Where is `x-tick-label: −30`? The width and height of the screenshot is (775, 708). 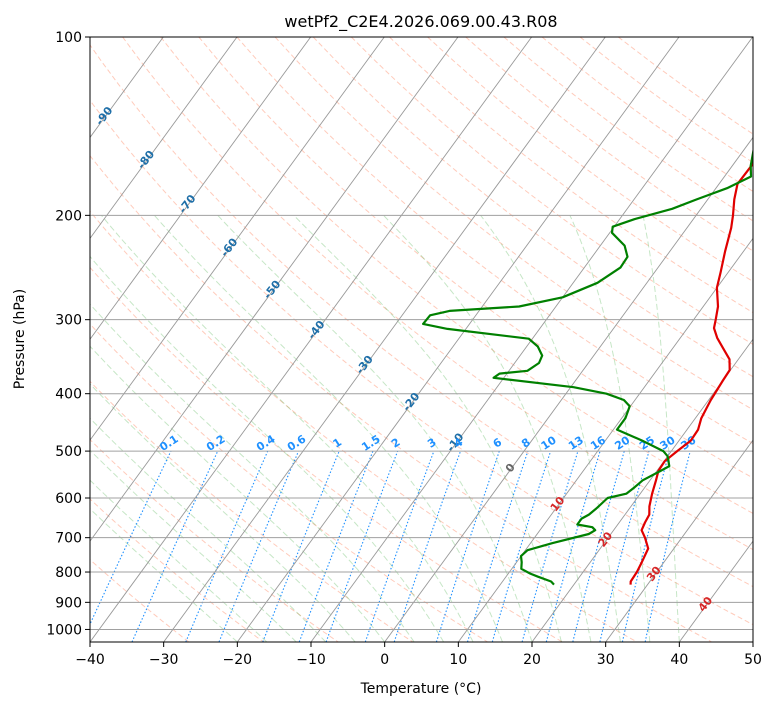 x-tick-label: −30 is located at coordinates (164, 660).